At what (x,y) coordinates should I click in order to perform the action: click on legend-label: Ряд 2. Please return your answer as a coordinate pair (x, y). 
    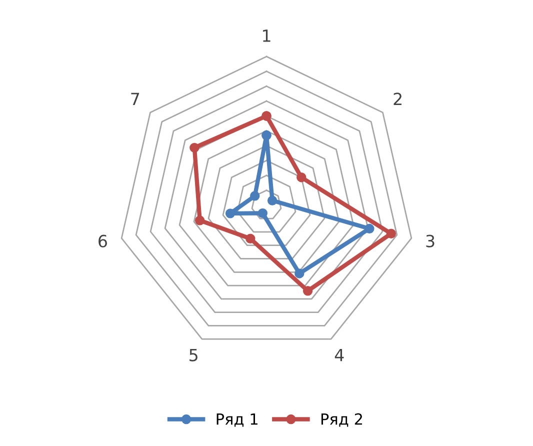
    Looking at the image, I should click on (341, 420).